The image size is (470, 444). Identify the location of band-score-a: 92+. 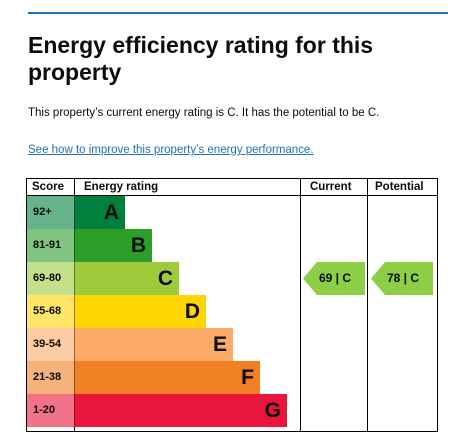
(51, 212).